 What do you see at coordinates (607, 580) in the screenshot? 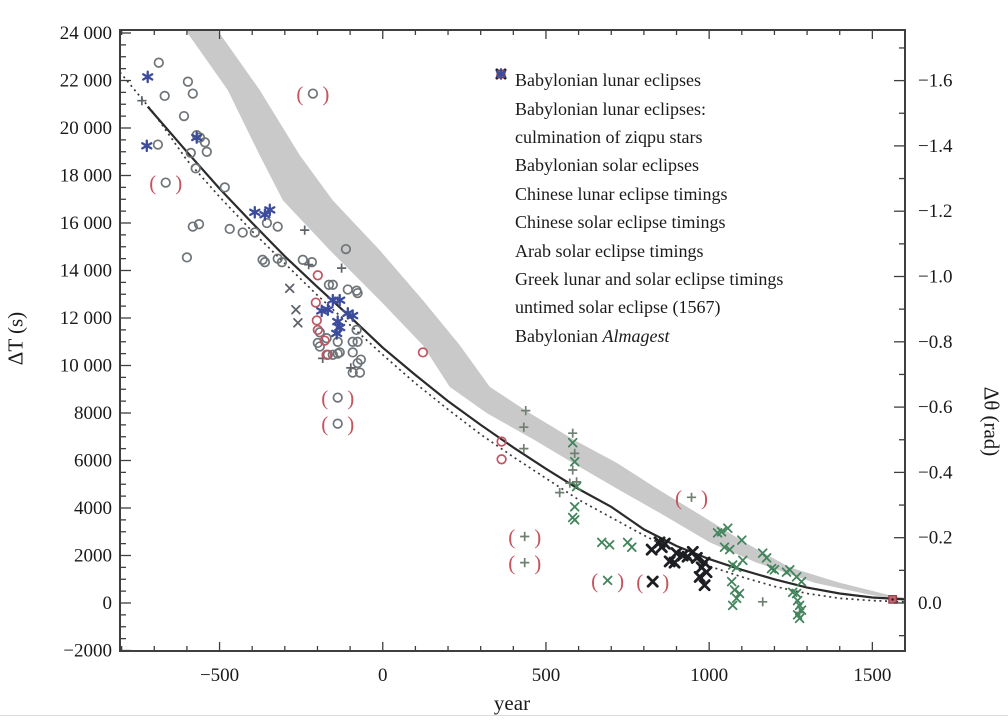
I see `chinese_solar-point-rejected` at bounding box center [607, 580].